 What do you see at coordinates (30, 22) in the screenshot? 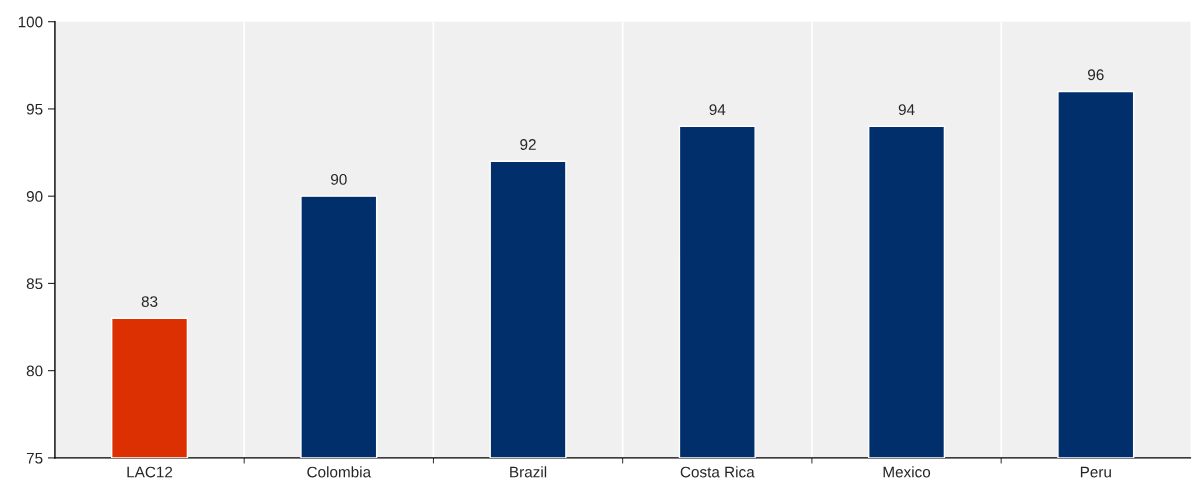
I see `y-tick-label: 100` at bounding box center [30, 22].